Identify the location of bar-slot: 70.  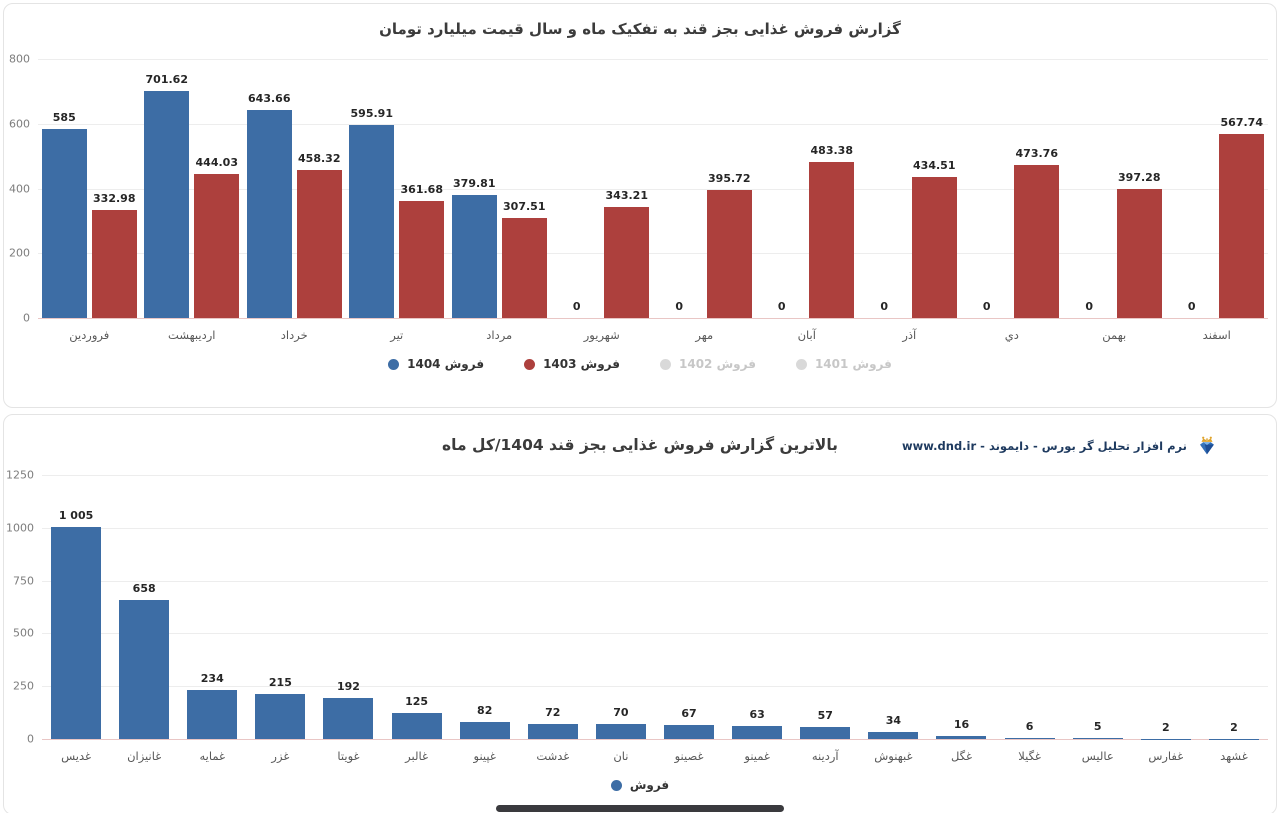
(620, 607).